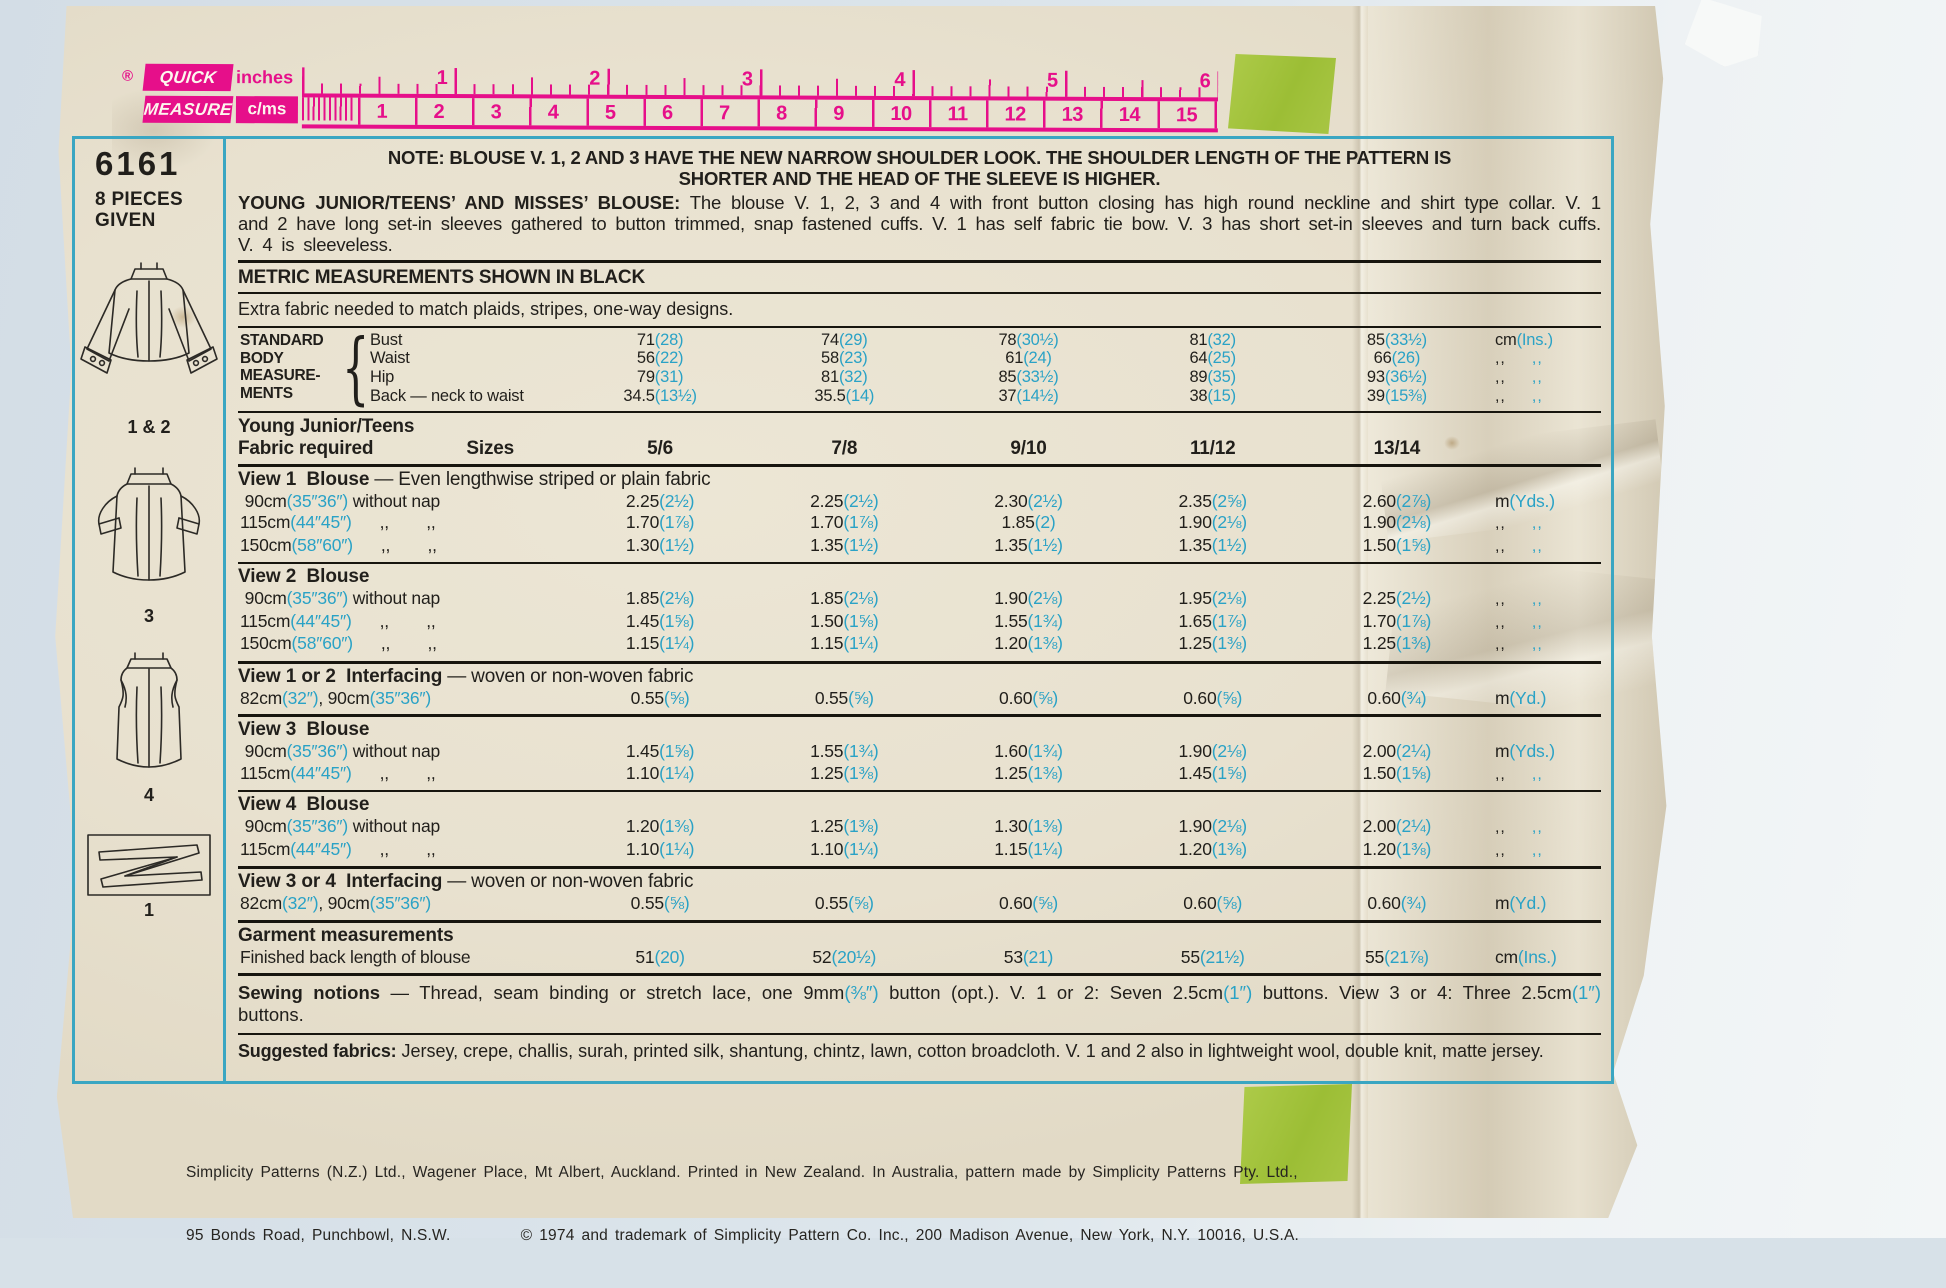 This screenshot has height=1288, width=1946. Describe the element at coordinates (159, 199) in the screenshot. I see `pieces-given-line1: 8 PIECES` at that location.